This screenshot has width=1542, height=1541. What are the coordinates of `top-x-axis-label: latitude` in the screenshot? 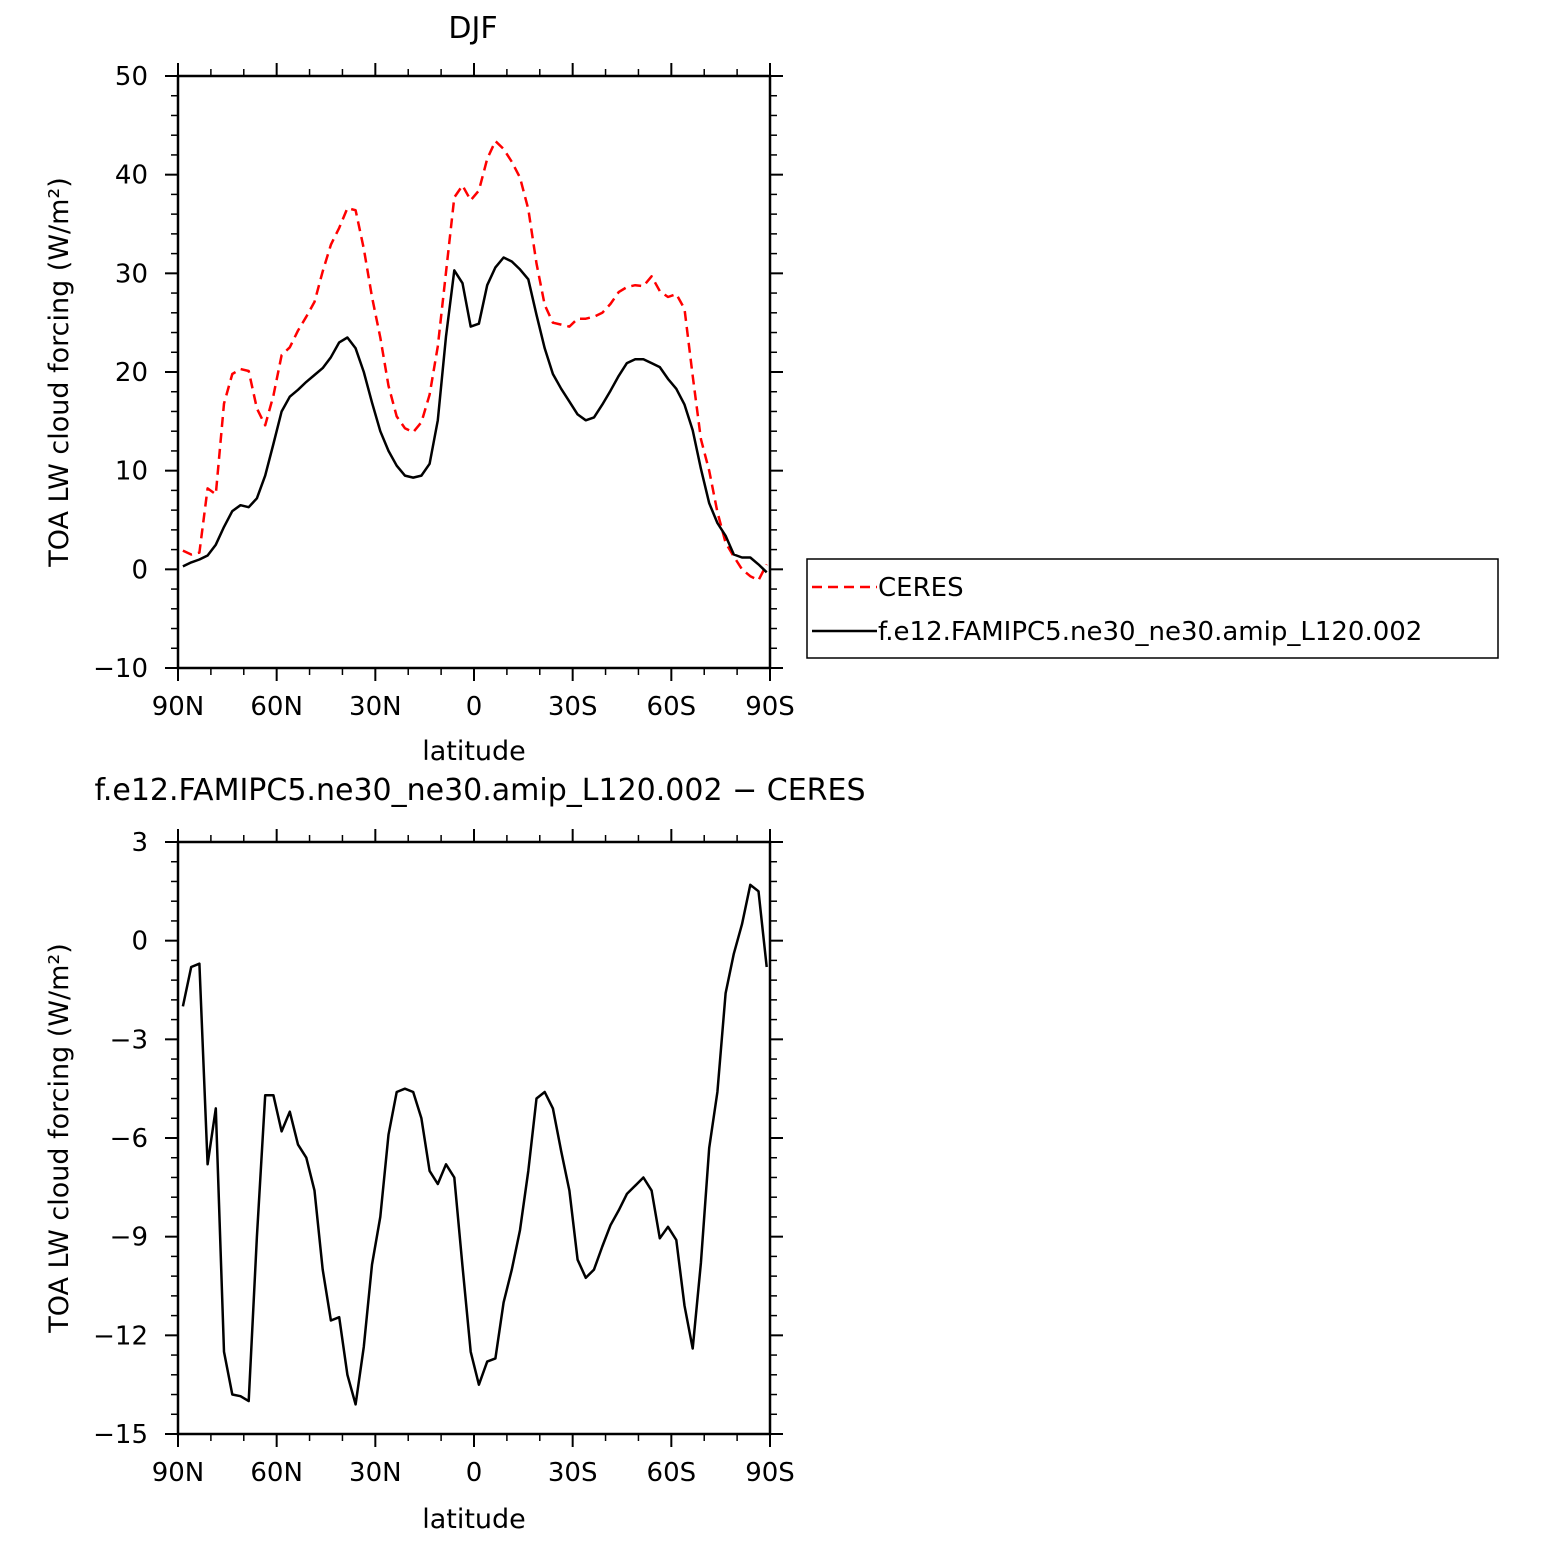 It's located at (474, 751).